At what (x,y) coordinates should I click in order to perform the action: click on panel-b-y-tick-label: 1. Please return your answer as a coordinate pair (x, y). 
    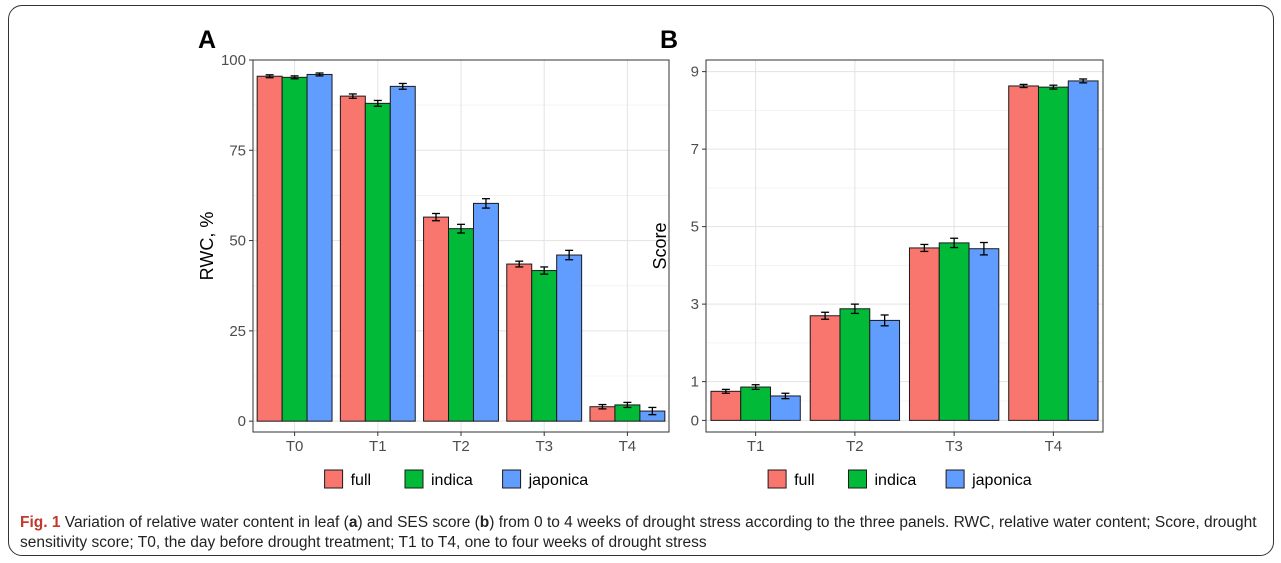
    Looking at the image, I should click on (695, 382).